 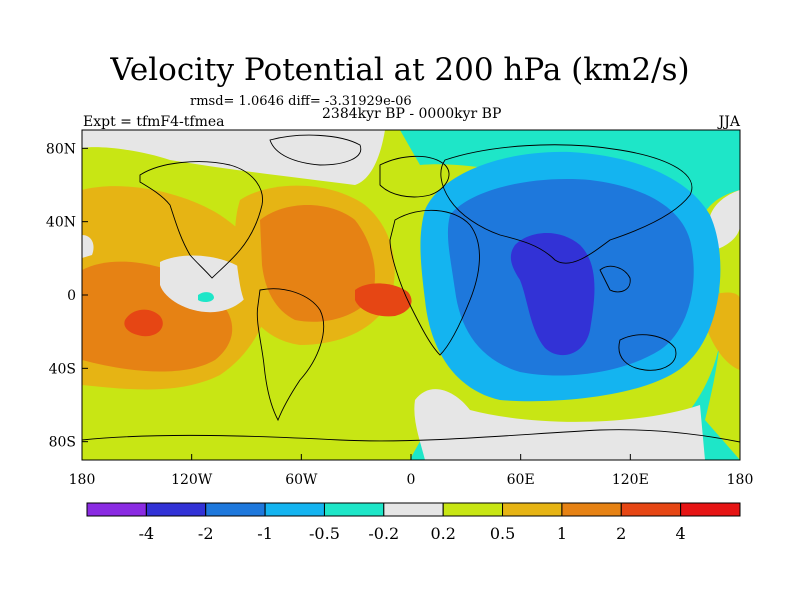 I want to click on coast-europe, so click(x=414, y=176).